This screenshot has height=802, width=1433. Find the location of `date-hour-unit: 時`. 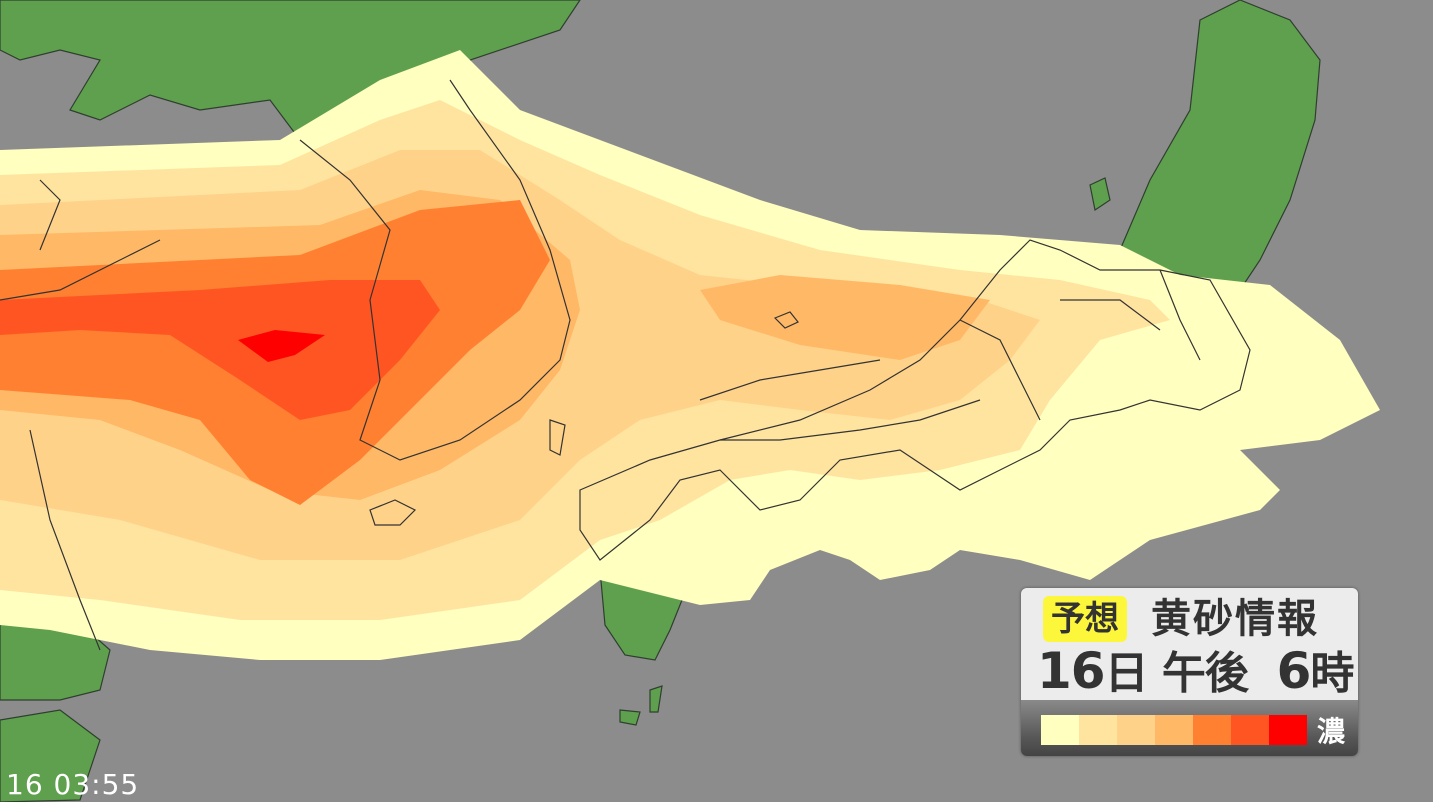

date-hour-unit: 時 is located at coordinates (1332, 673).